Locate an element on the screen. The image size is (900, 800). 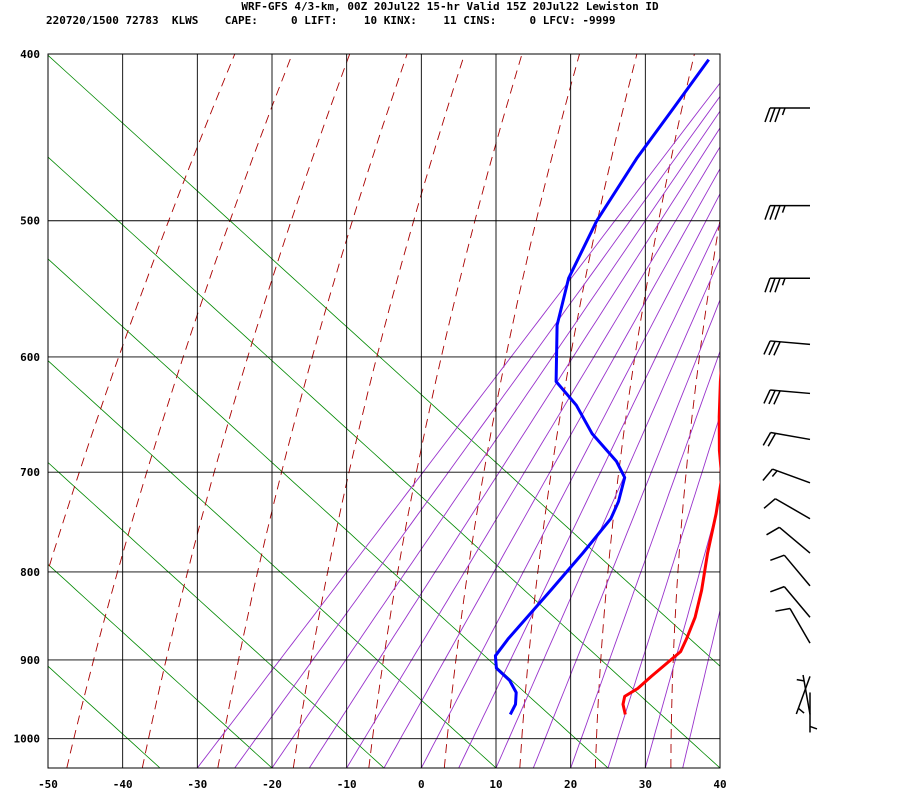
pressure-tick-label: 600 is located at coordinates (30, 357).